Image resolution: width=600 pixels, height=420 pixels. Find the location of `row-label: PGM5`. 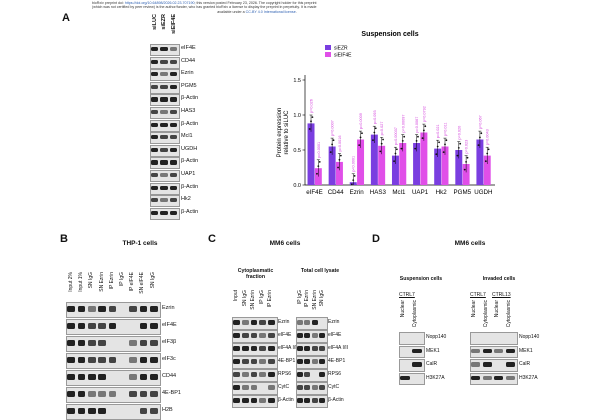

row-label: PGM5 is located at coordinates (189, 85).